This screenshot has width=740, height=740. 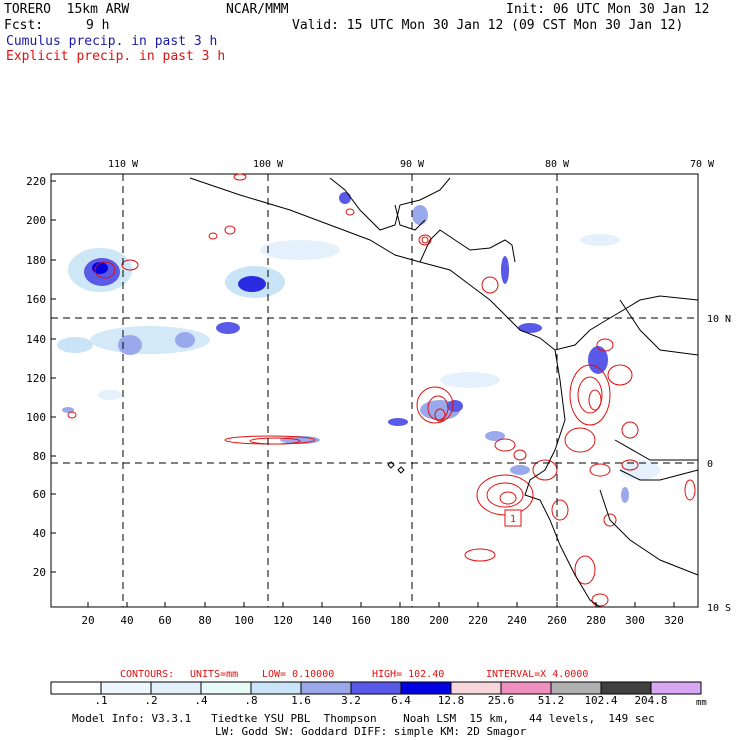 What do you see at coordinates (98, 25) in the screenshot?
I see `forecast-hour: 9 h` at bounding box center [98, 25].